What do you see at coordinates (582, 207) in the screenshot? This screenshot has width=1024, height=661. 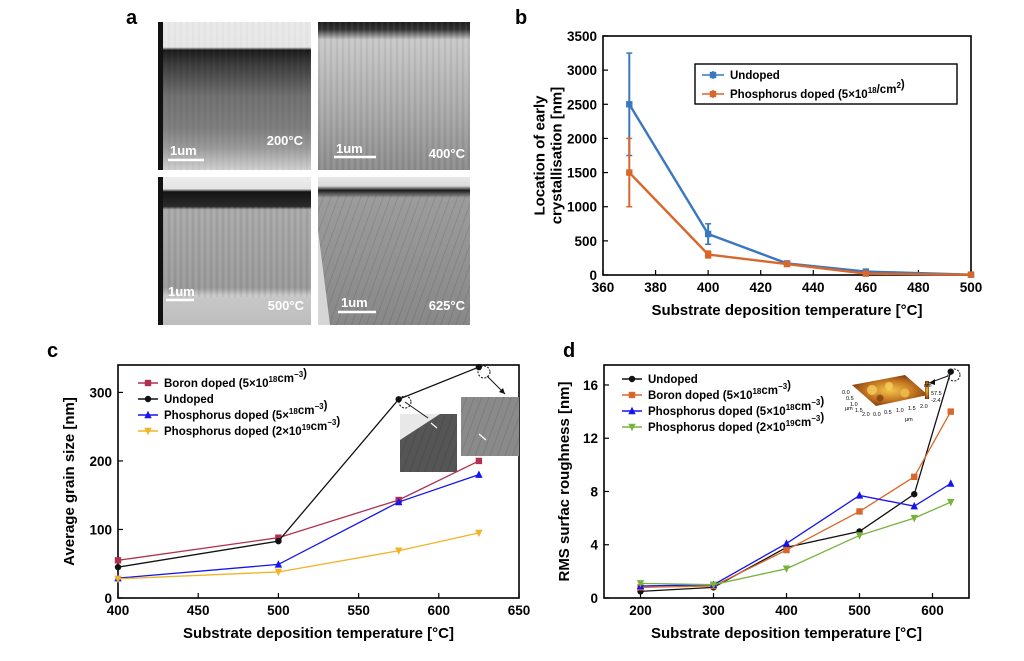 I see `y-tick-label: 1000` at bounding box center [582, 207].